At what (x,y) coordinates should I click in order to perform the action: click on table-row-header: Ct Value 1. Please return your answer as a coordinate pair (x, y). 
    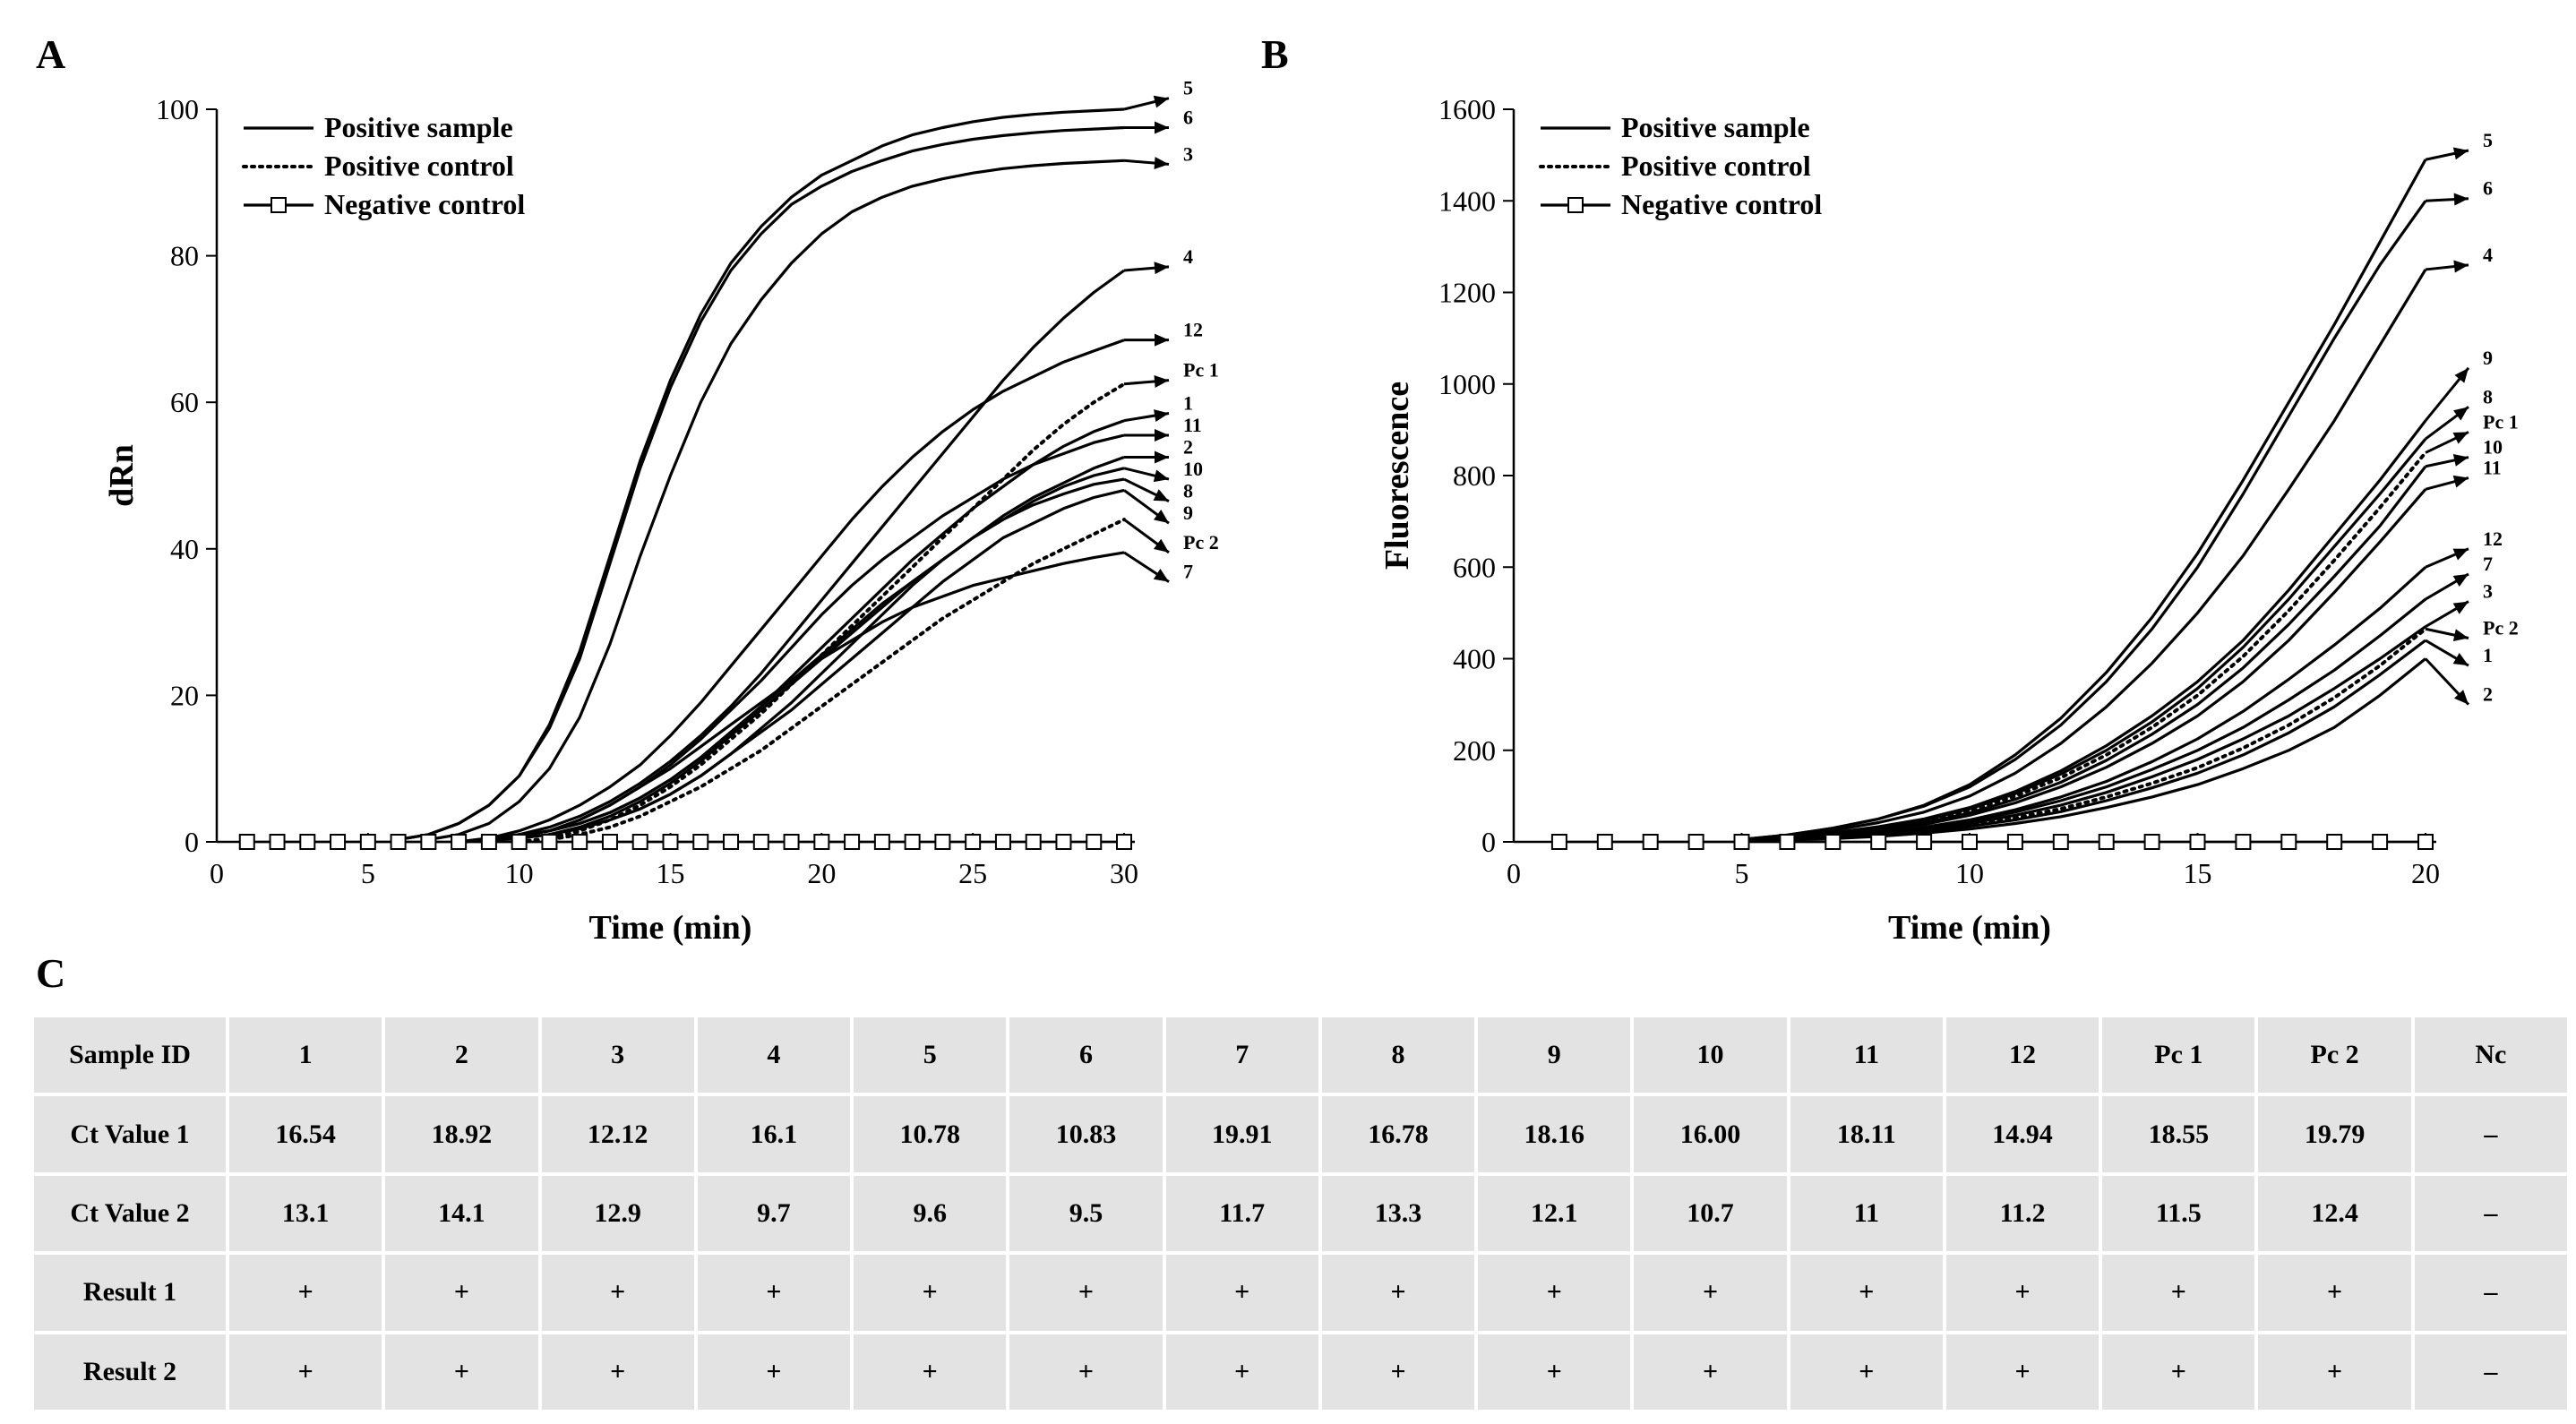
    Looking at the image, I should click on (130, 1134).